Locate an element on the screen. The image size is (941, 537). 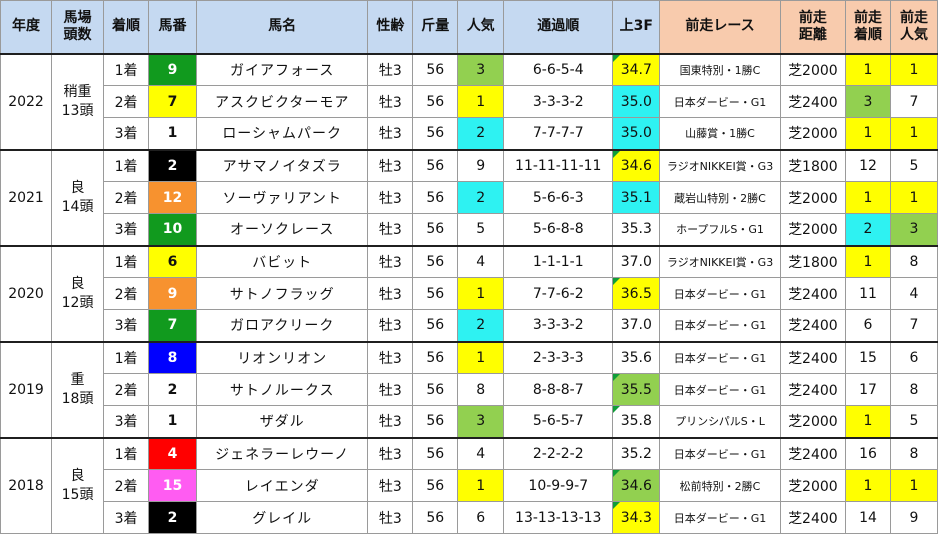
last-3f-cell: 34.7 is located at coordinates (636, 69).